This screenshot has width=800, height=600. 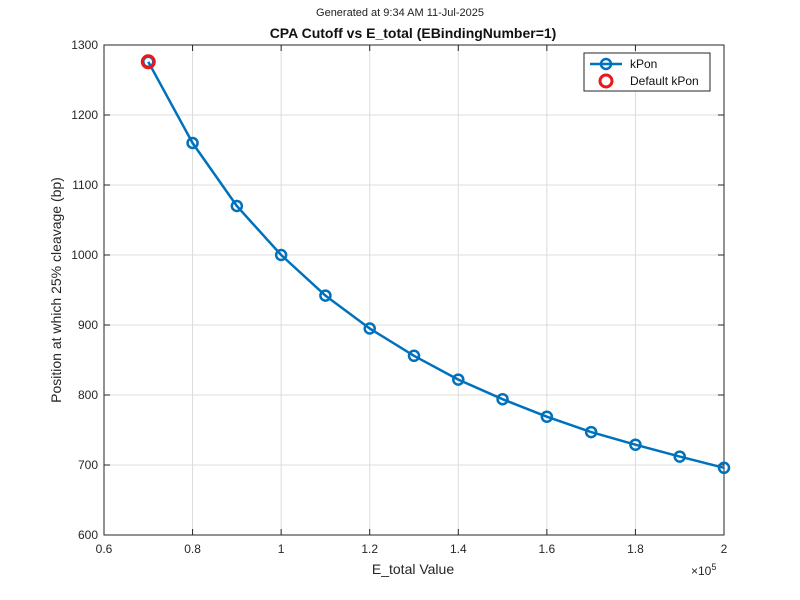 What do you see at coordinates (458, 549) in the screenshot?
I see `x-tick-label: 1.4` at bounding box center [458, 549].